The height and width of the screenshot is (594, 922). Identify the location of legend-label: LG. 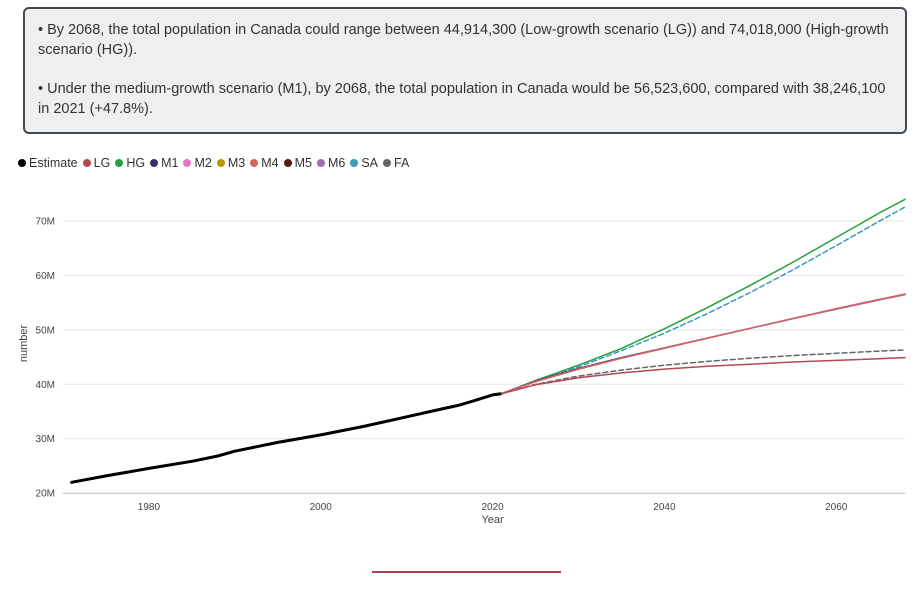
(102, 163).